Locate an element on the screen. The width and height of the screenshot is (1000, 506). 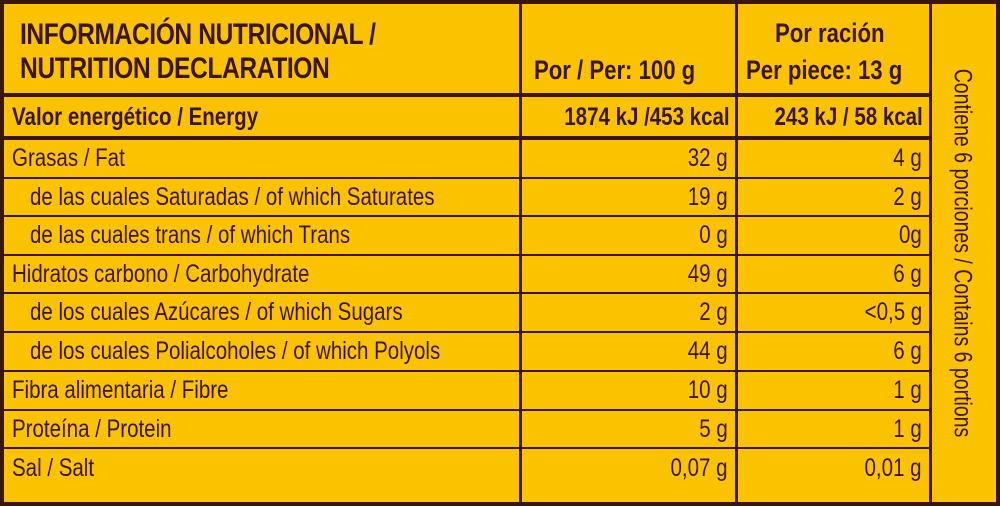
column-header-portion-en: Per piece: 13 g is located at coordinates (824, 70).